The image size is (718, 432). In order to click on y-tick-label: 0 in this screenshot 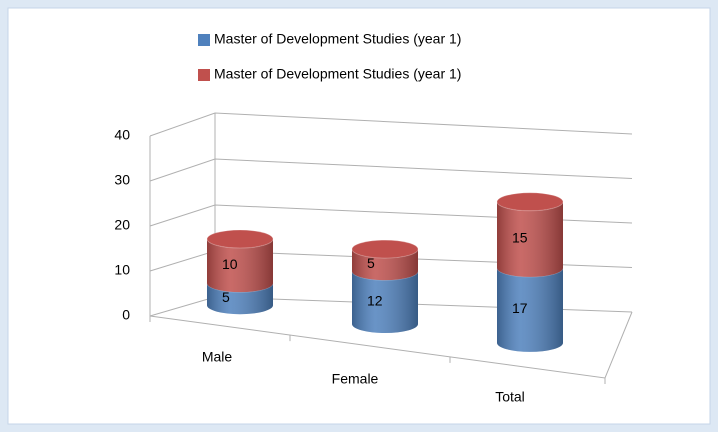, I will do `click(126, 315)`.